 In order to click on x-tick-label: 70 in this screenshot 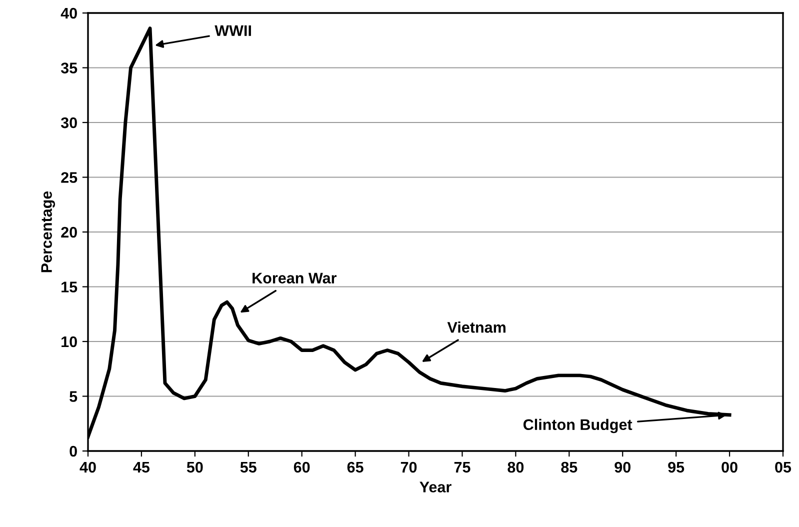, I will do `click(408, 467)`.